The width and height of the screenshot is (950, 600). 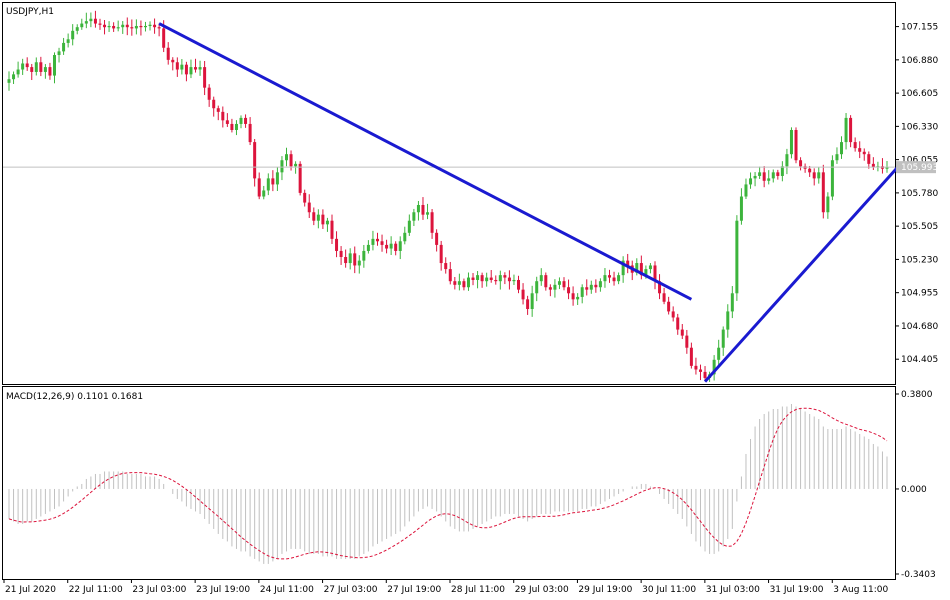 I want to click on support-trendline, so click(x=802, y=272).